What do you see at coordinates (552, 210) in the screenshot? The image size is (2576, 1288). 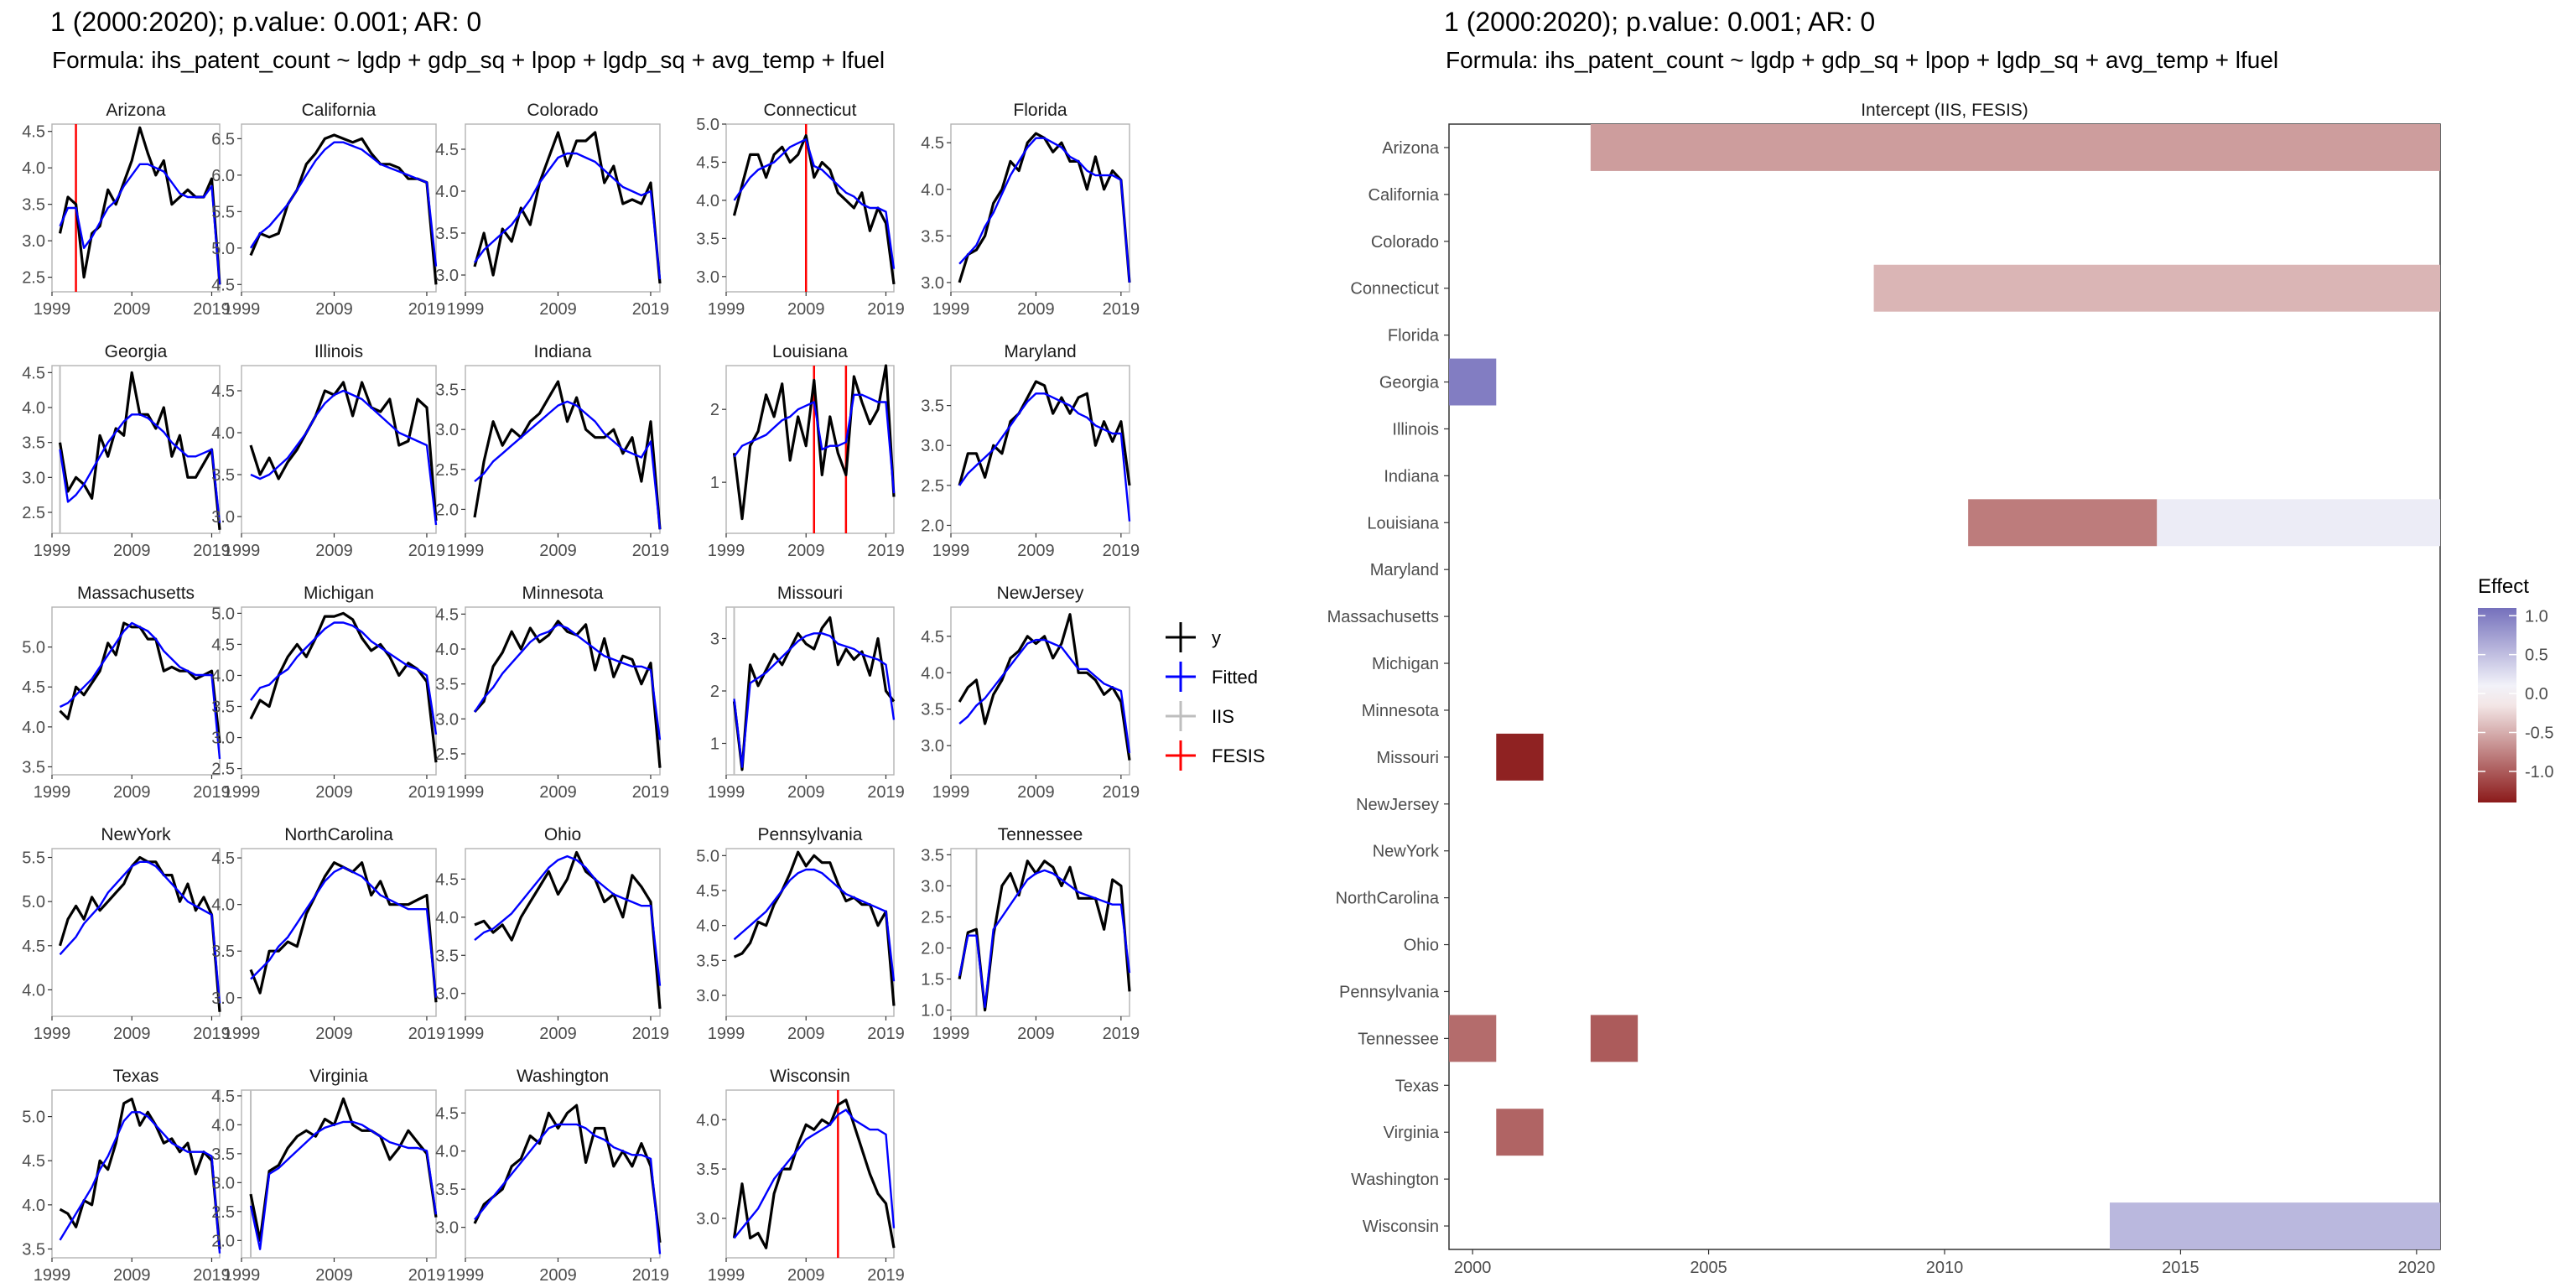 I see `facet-panel-colorado: Colorado3.03.54.04.5199920092019` at bounding box center [552, 210].